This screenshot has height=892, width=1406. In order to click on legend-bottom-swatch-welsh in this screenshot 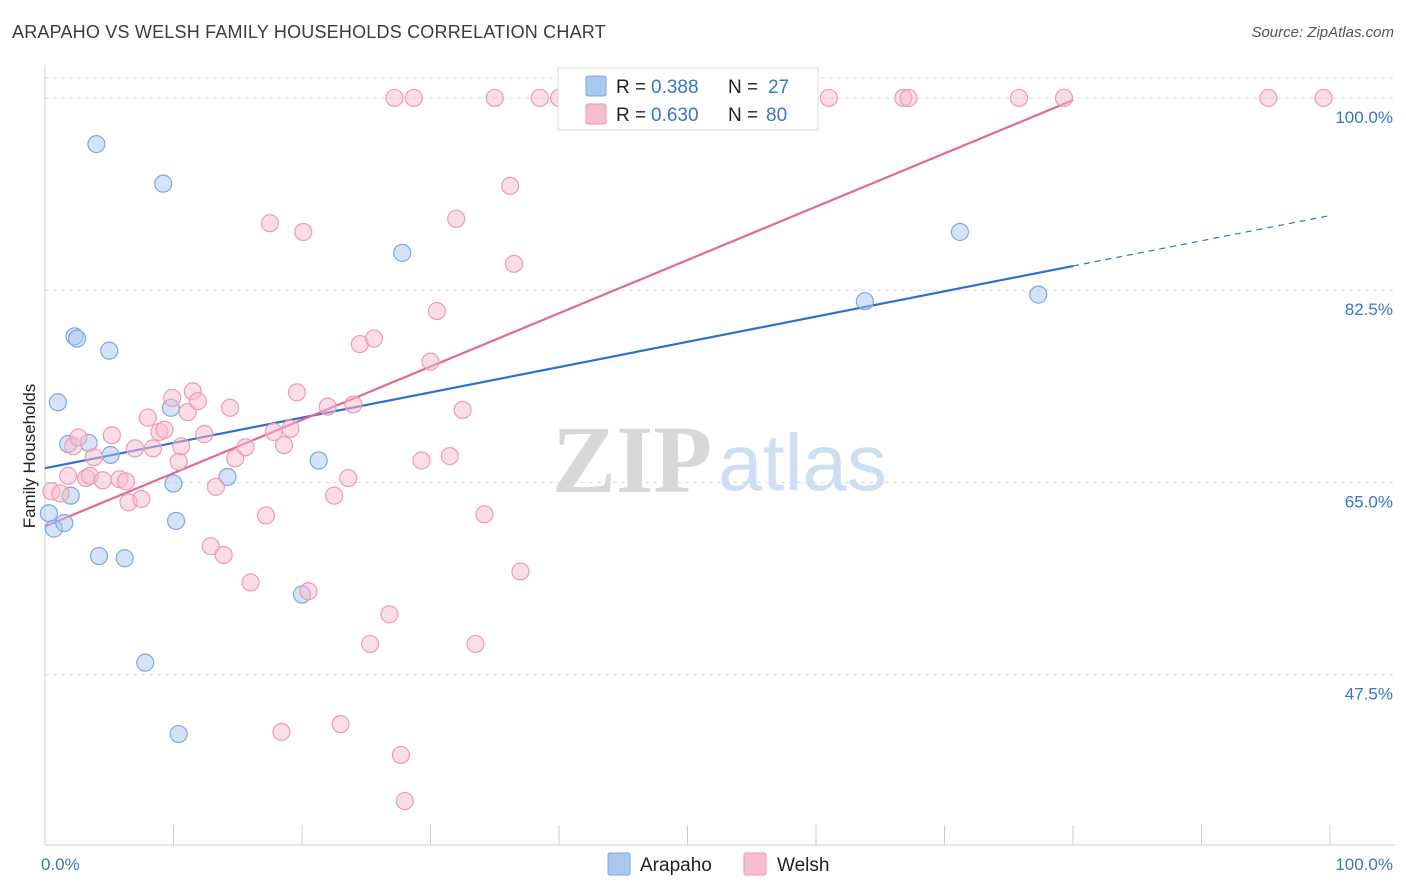, I will do `click(755, 864)`.